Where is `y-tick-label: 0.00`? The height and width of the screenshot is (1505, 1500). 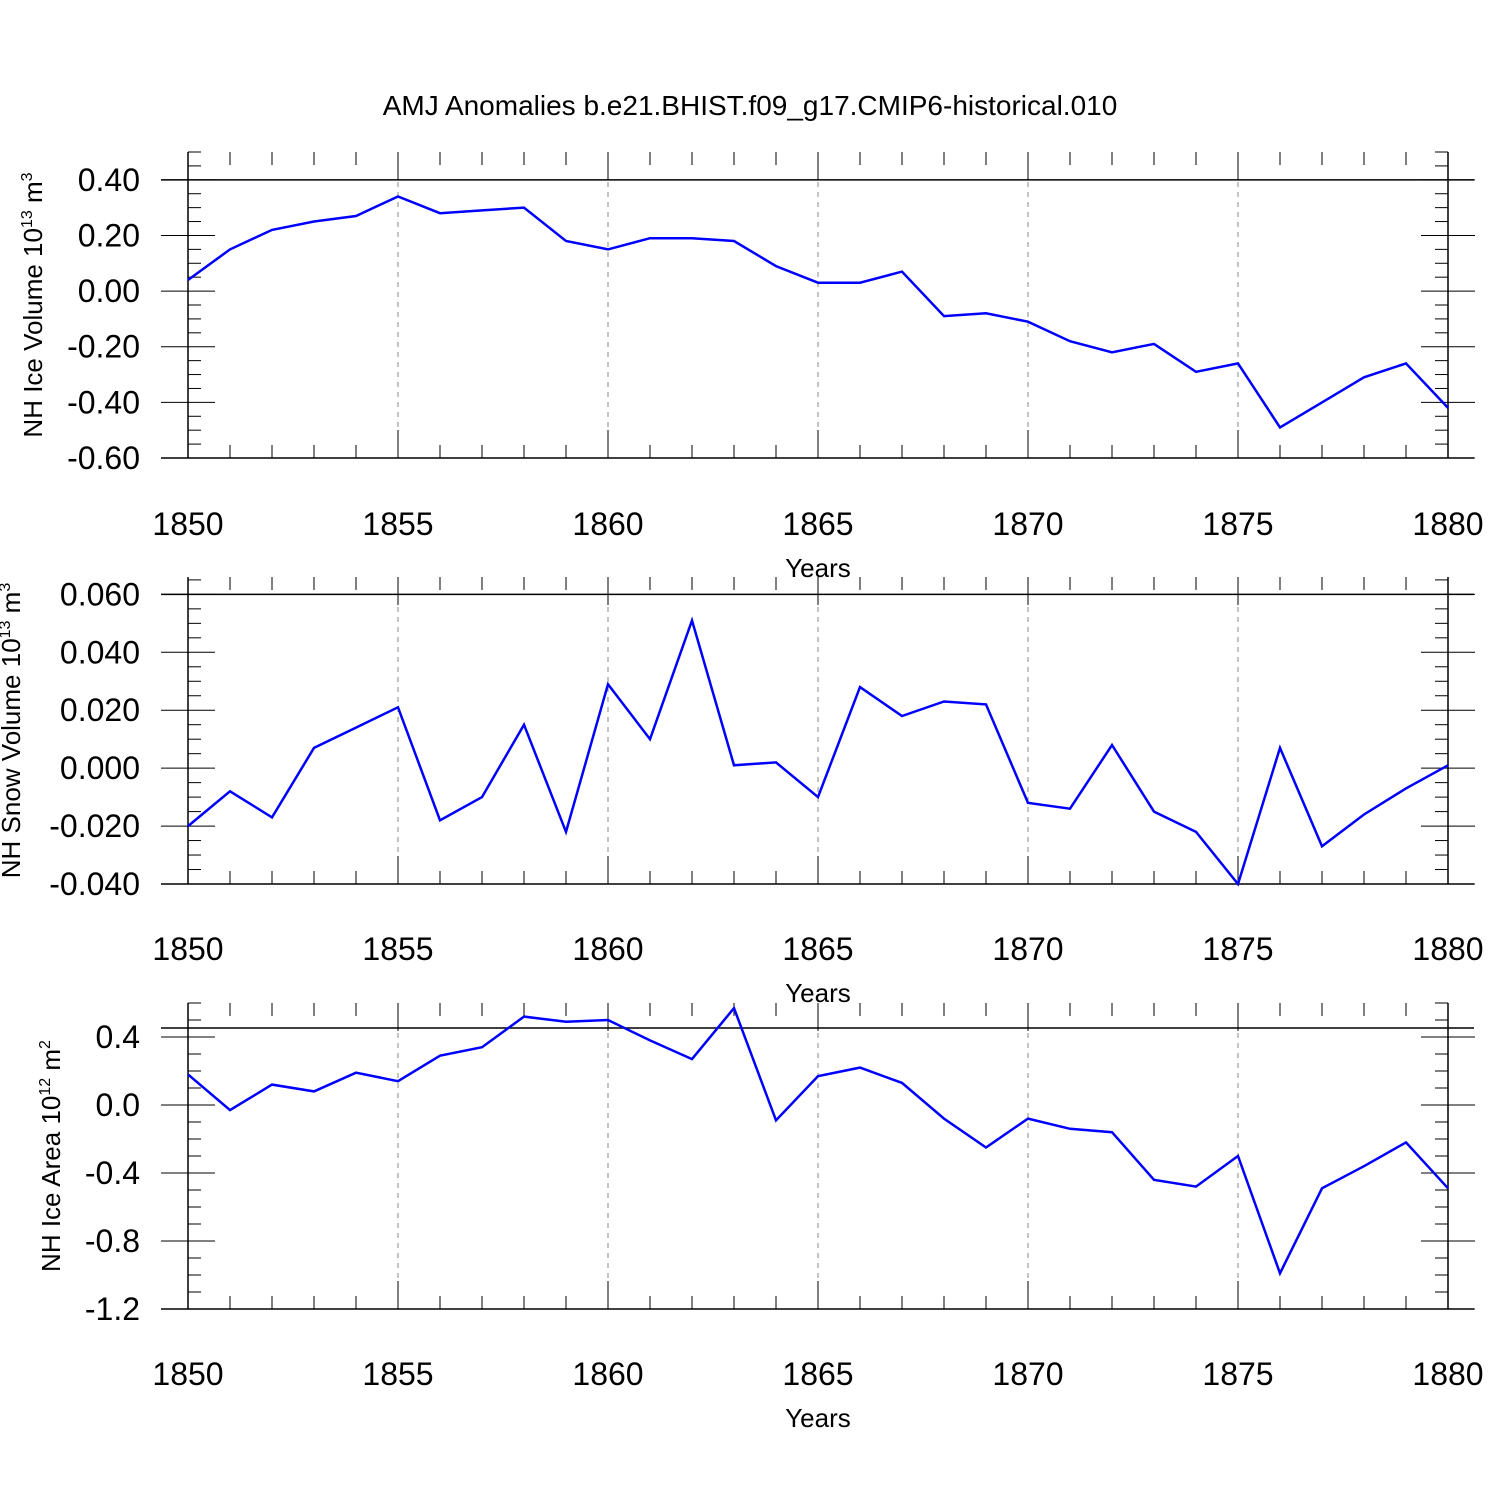
y-tick-label: 0.00 is located at coordinates (109, 291).